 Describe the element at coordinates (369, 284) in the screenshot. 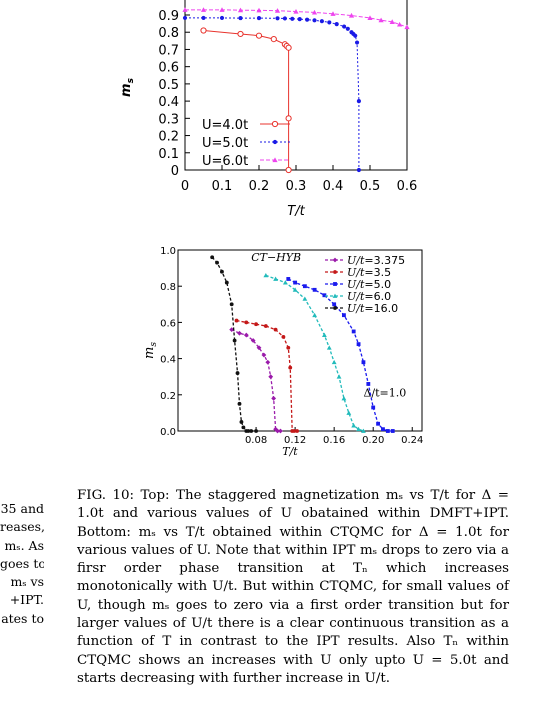

I see `legend-label: U/t=5.0` at that location.